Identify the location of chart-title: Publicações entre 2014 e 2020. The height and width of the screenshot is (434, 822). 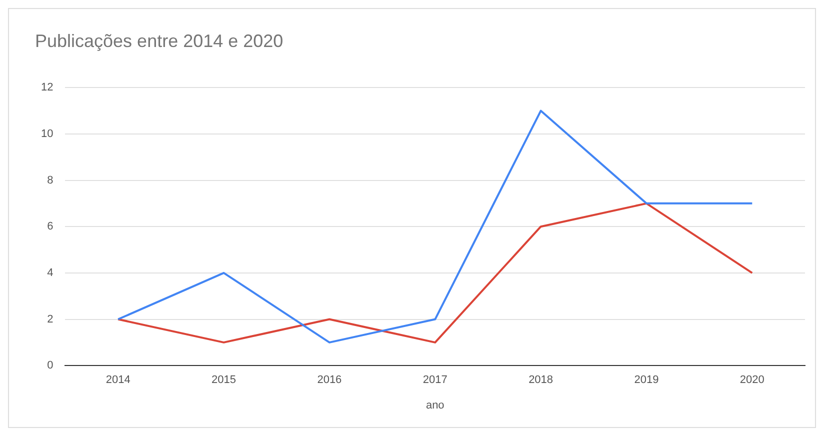
(159, 41).